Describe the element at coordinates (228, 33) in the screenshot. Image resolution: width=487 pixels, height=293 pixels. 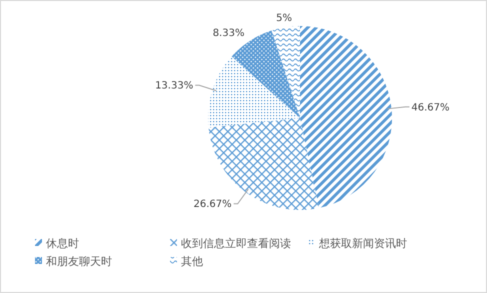
I see `data-label: 8.33%` at that location.